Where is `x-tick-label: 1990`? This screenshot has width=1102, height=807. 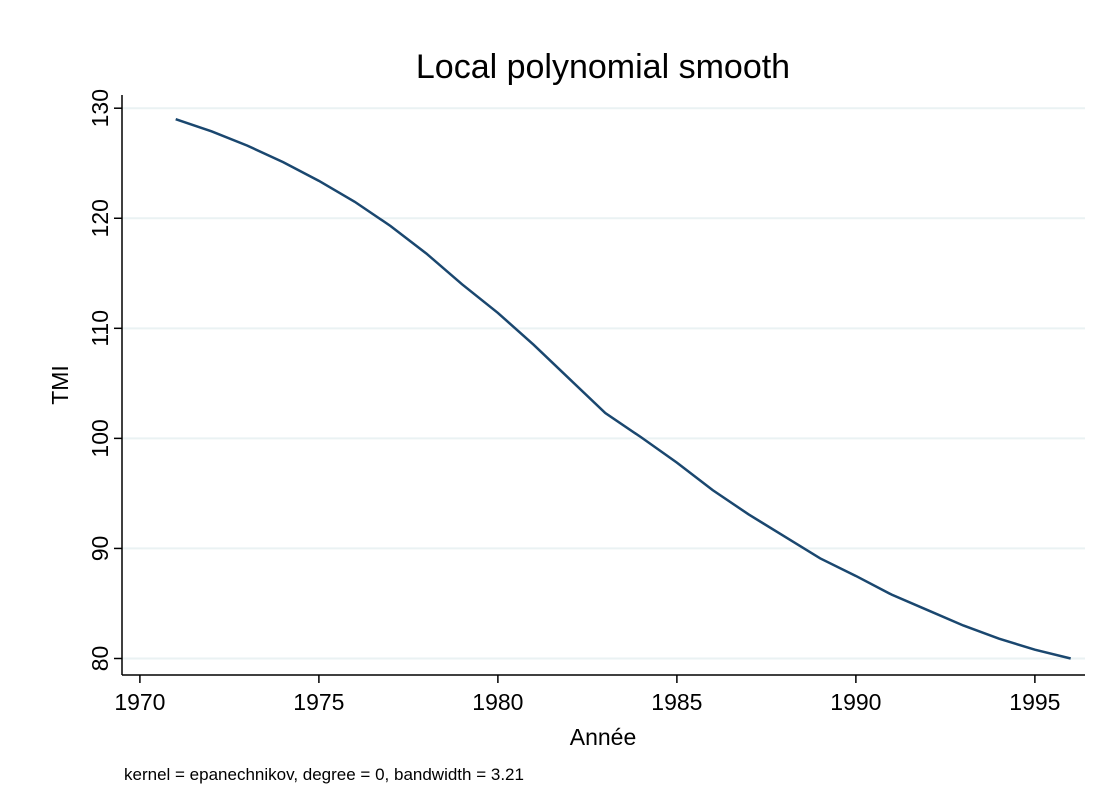
x-tick-label: 1990 is located at coordinates (855, 702).